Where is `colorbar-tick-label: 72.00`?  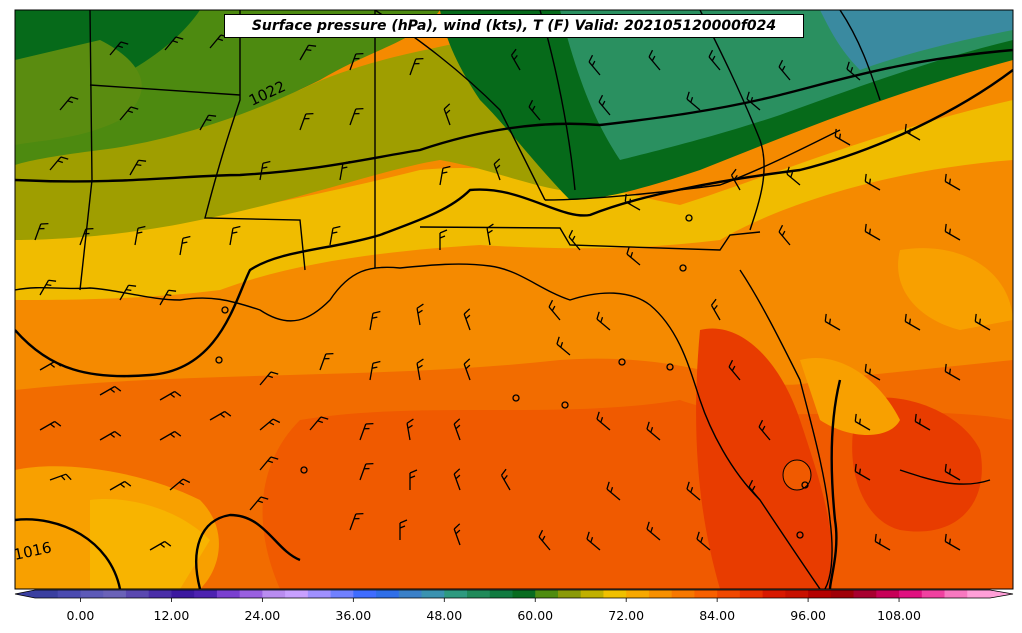
colorbar-tick-label: 72.00 is located at coordinates (626, 615).